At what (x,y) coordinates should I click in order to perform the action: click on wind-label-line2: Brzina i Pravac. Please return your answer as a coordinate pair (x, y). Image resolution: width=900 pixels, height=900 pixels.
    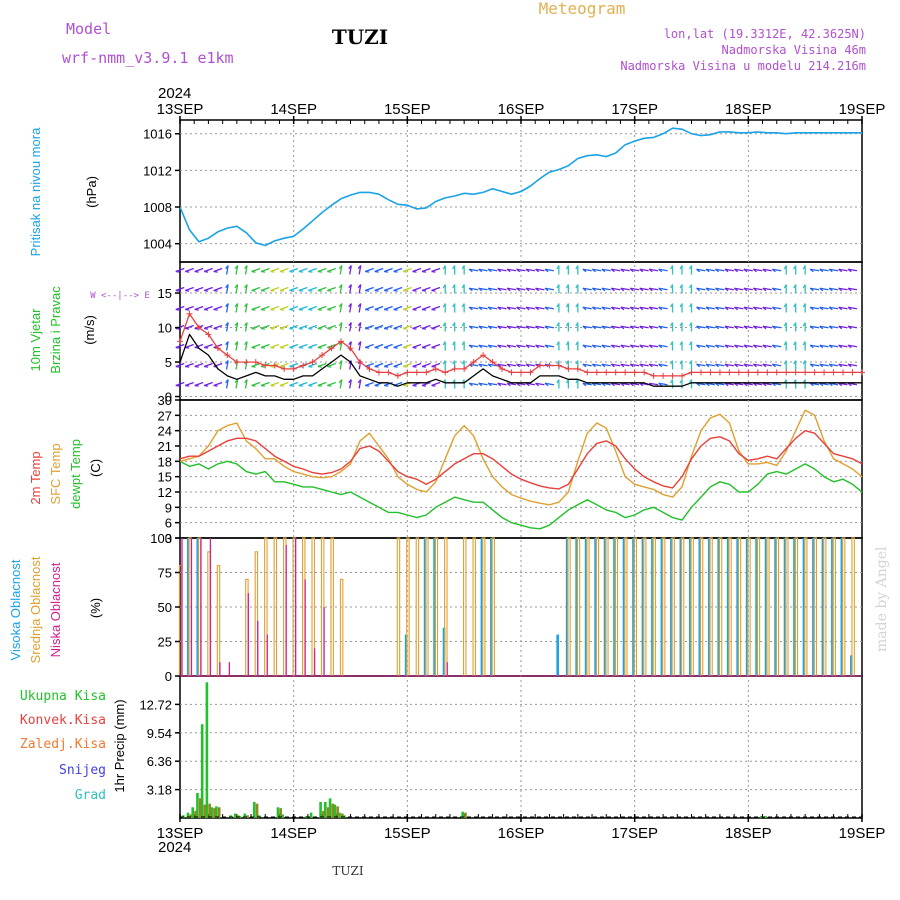
    Looking at the image, I should click on (55, 330).